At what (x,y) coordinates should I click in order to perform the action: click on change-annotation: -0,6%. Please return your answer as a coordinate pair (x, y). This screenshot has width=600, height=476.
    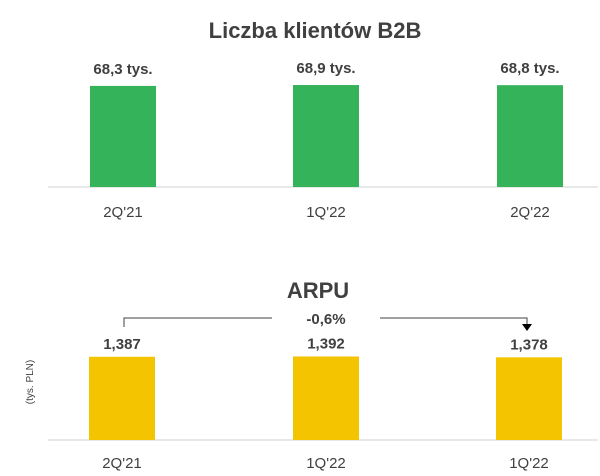
    Looking at the image, I should click on (325, 319).